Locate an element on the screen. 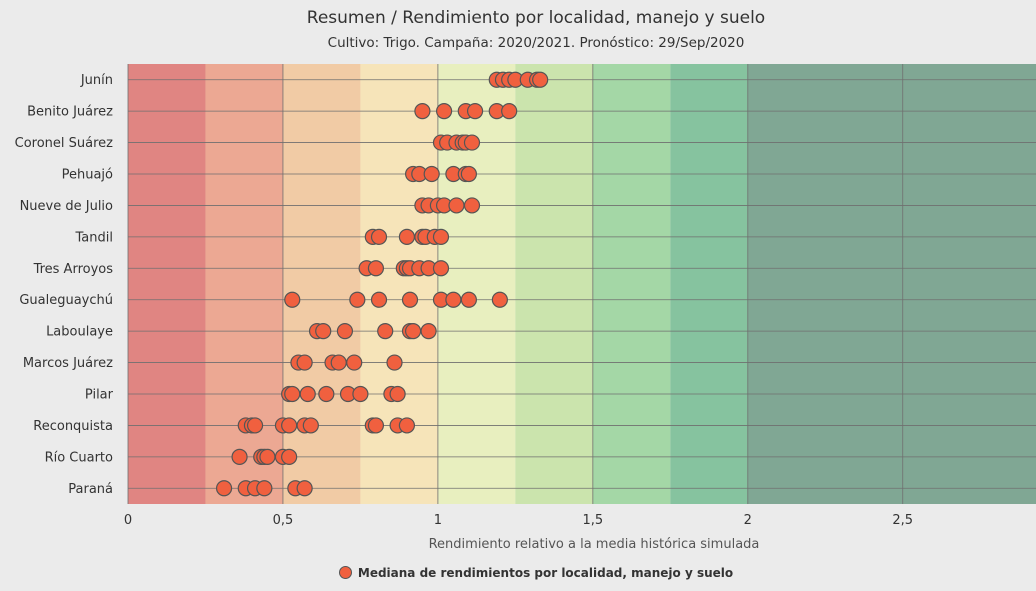 This screenshot has width=1036, height=591. y-tick-label: Nueve de Julio is located at coordinates (66, 206).